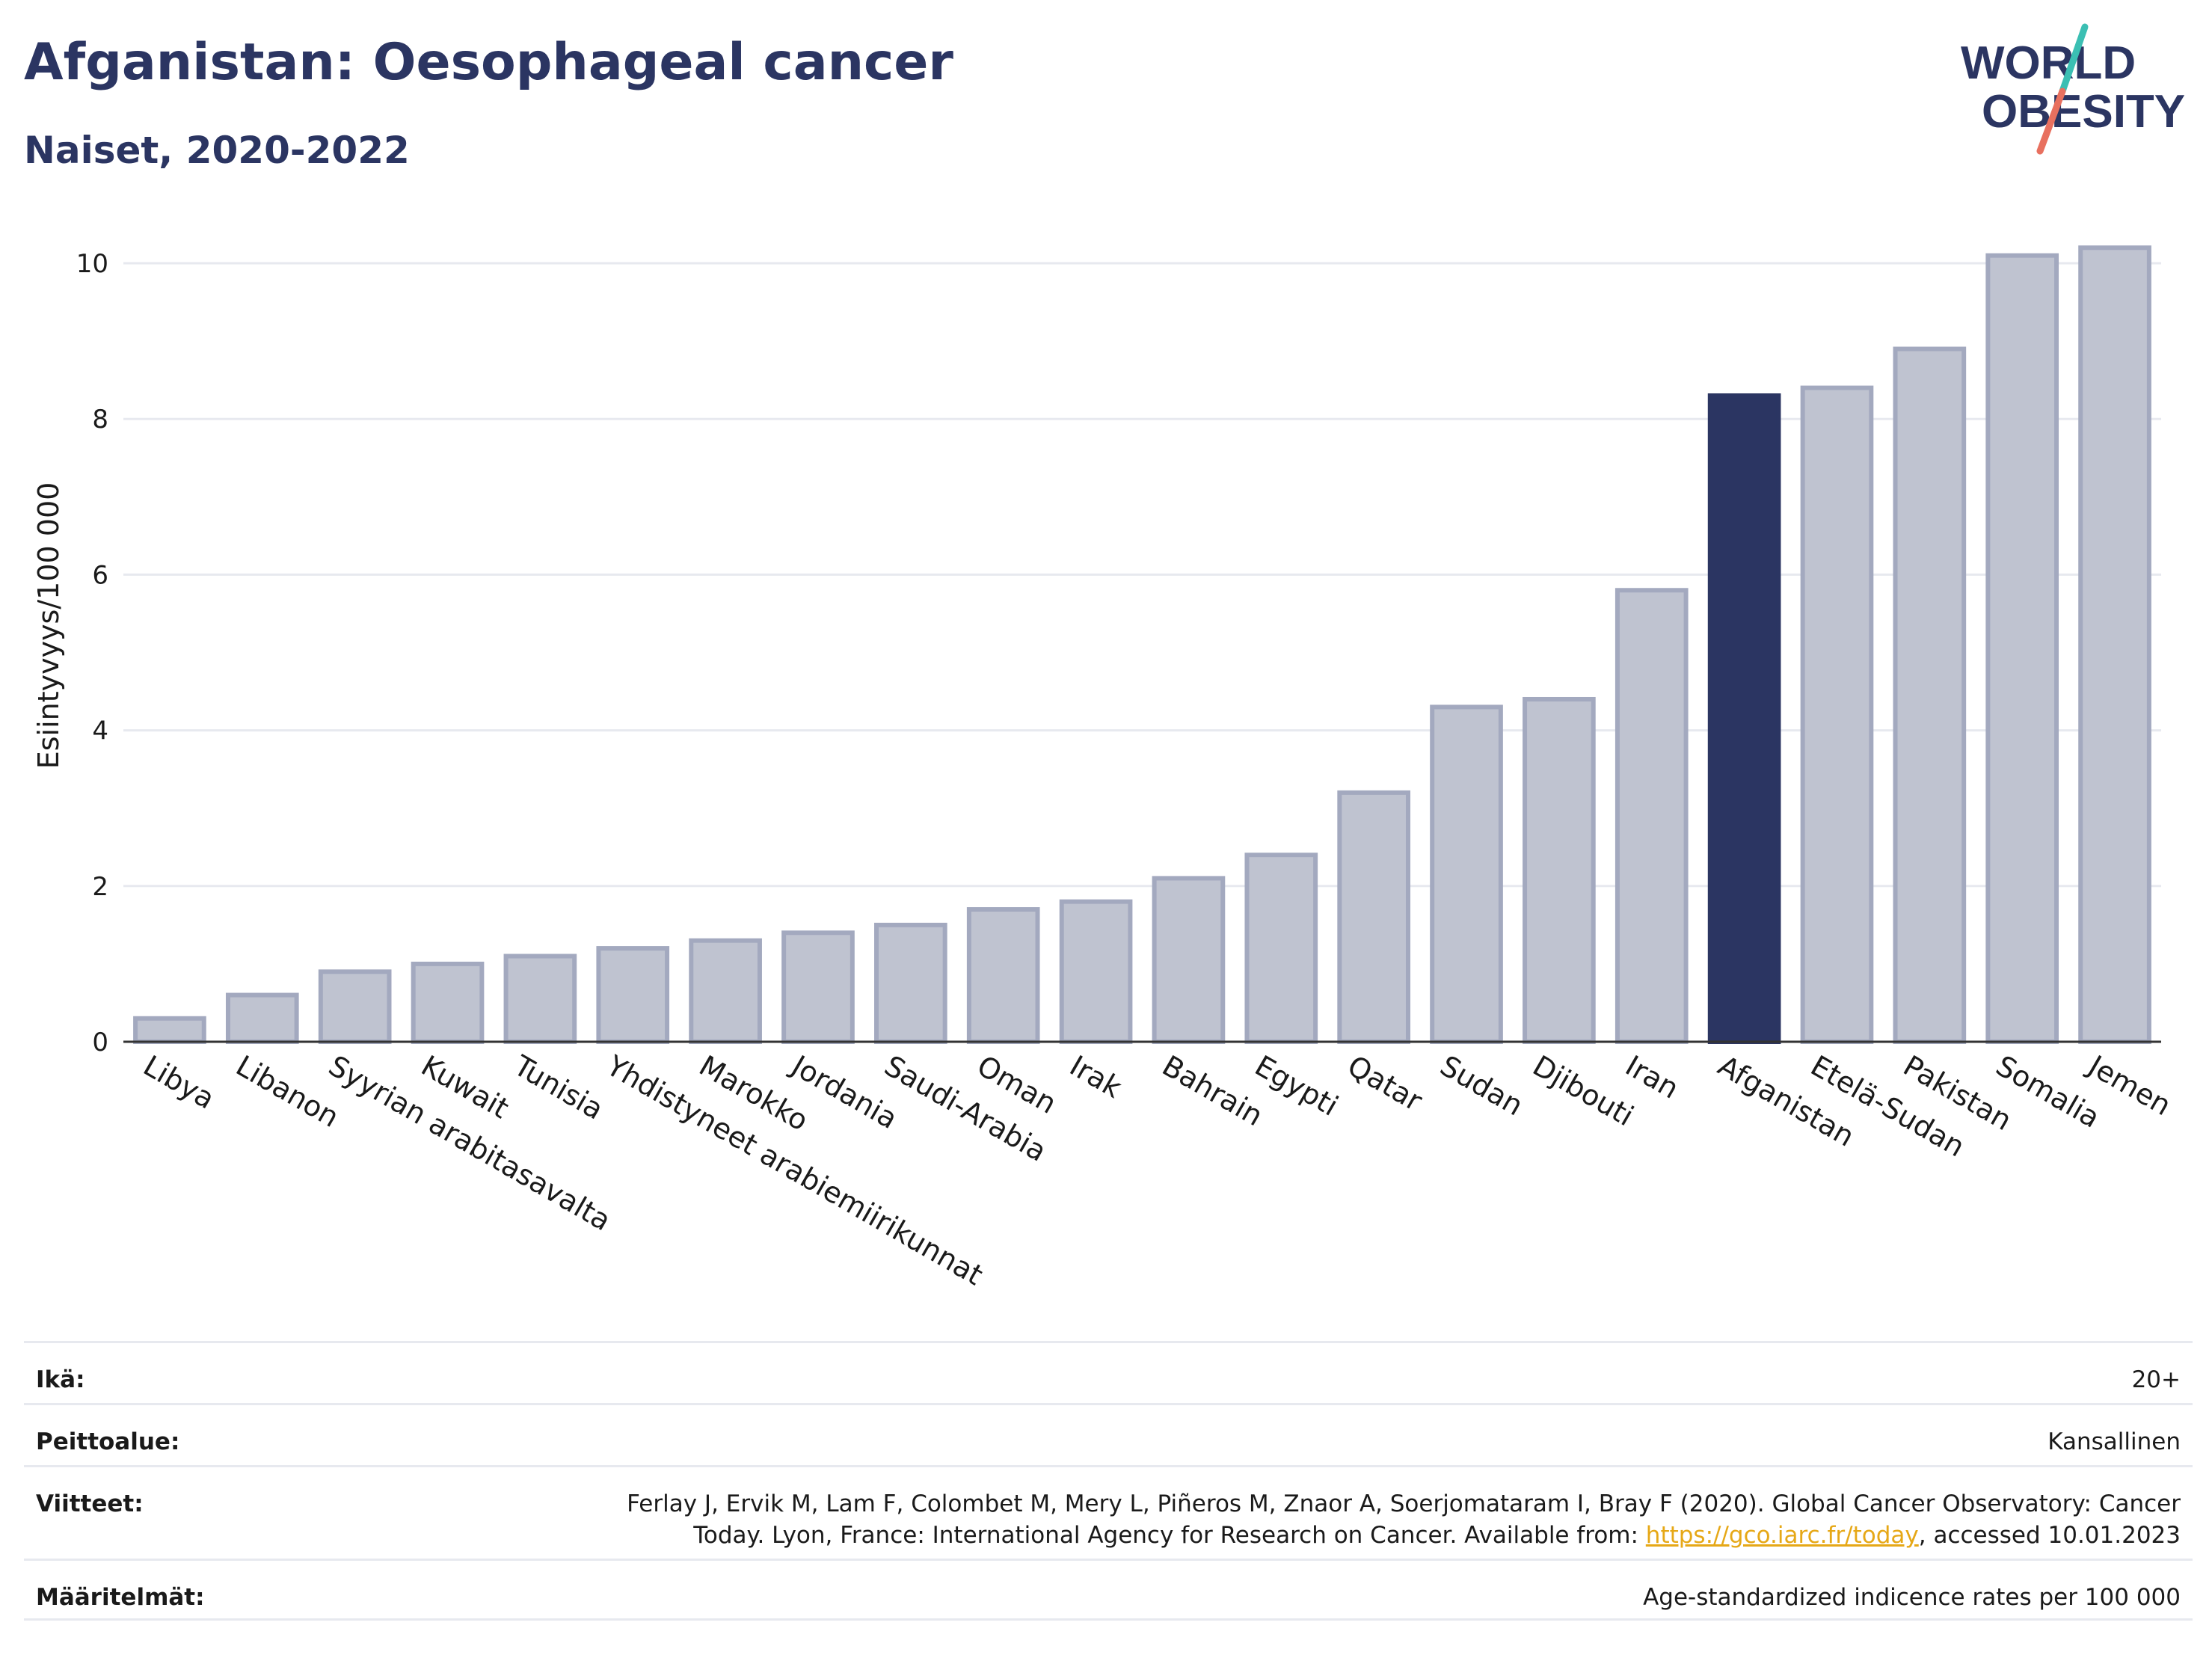  What do you see at coordinates (2156, 1379) in the screenshot?
I see `meta-value: 20+` at bounding box center [2156, 1379].